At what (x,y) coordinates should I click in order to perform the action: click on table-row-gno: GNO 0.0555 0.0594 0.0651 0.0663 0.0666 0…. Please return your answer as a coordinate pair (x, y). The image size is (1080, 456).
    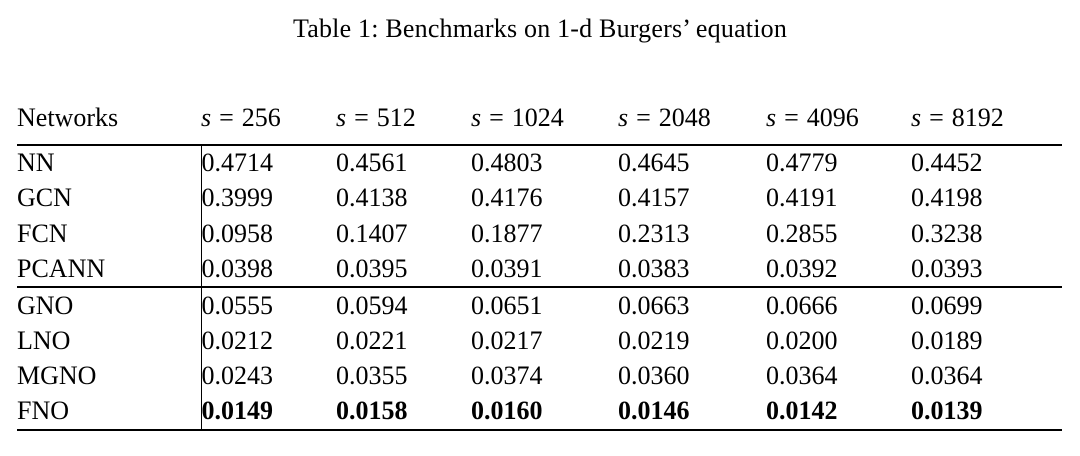
    Looking at the image, I should click on (539, 304).